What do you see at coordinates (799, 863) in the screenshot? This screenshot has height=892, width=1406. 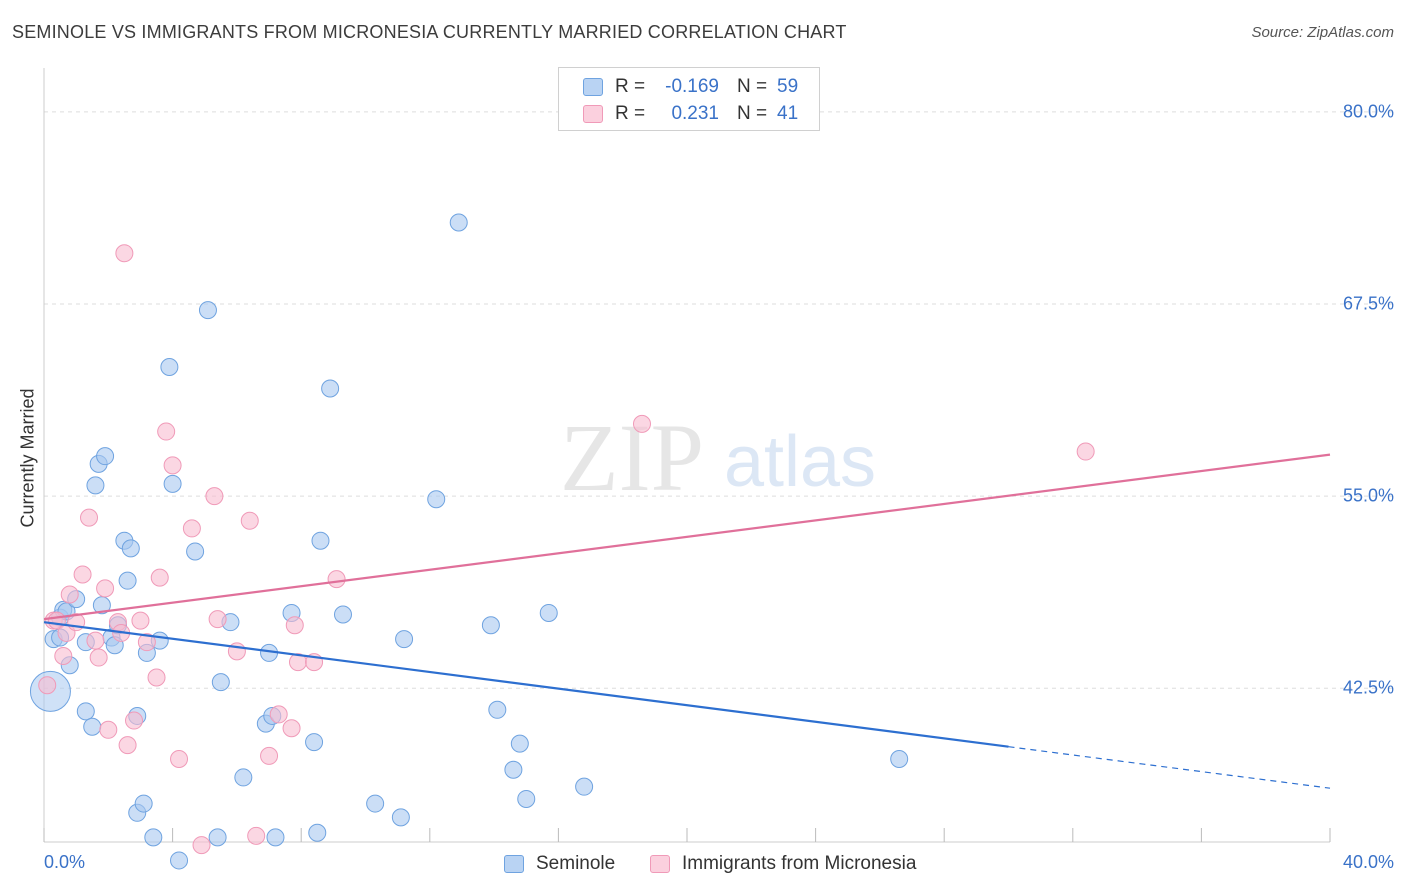 I see `legend-label-micronesia: Immigrants from Micronesia` at bounding box center [799, 863].